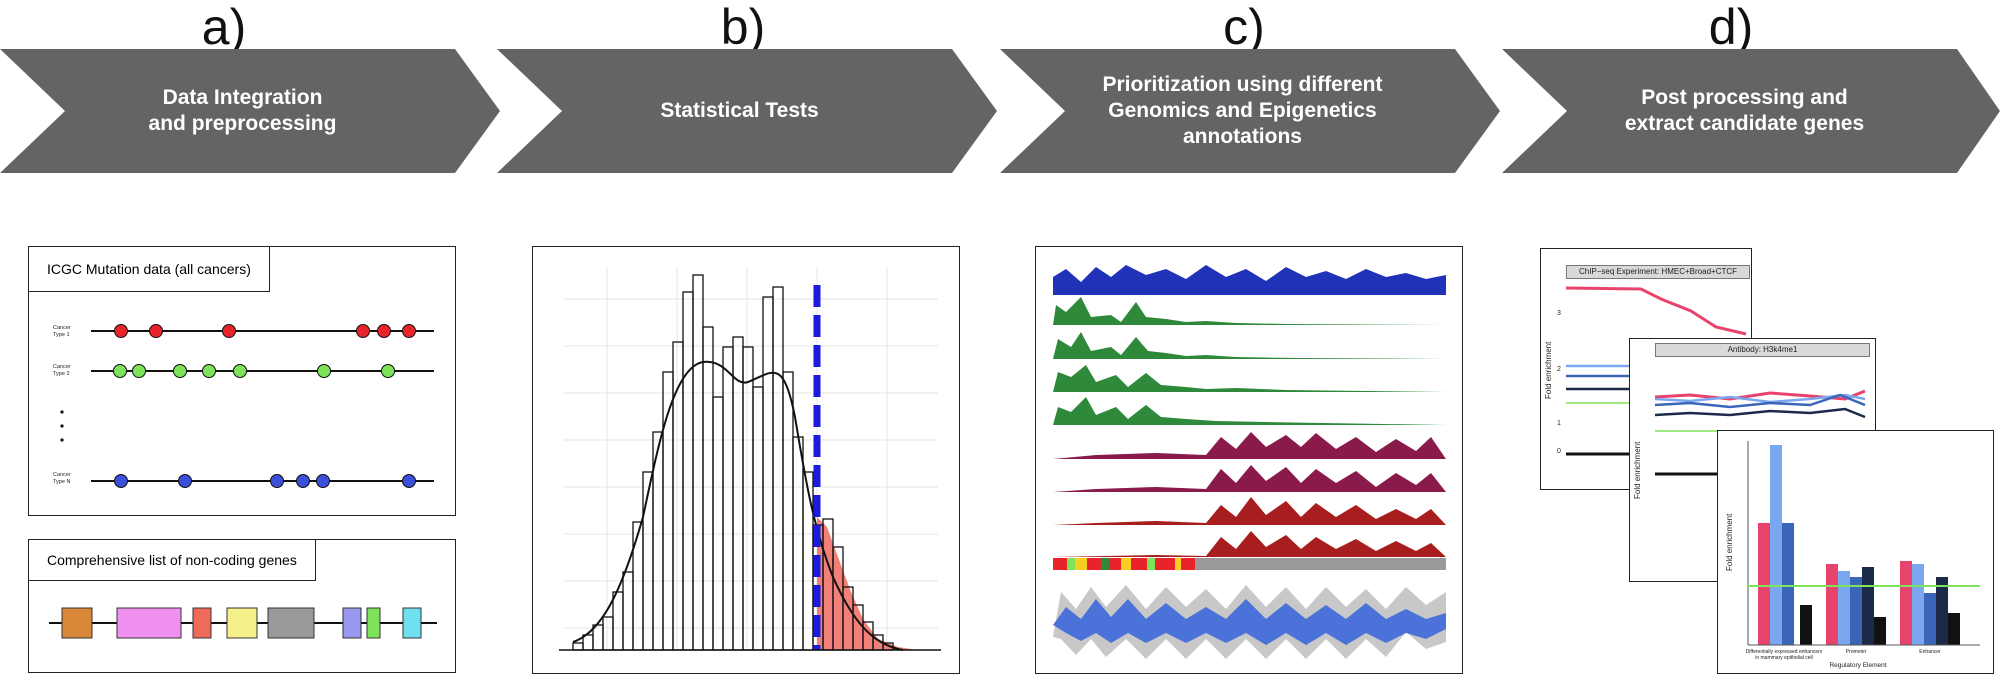 This screenshot has height=675, width=2000. Describe the element at coordinates (1244, 27) in the screenshot. I see `step-letter-c: c)` at that location.